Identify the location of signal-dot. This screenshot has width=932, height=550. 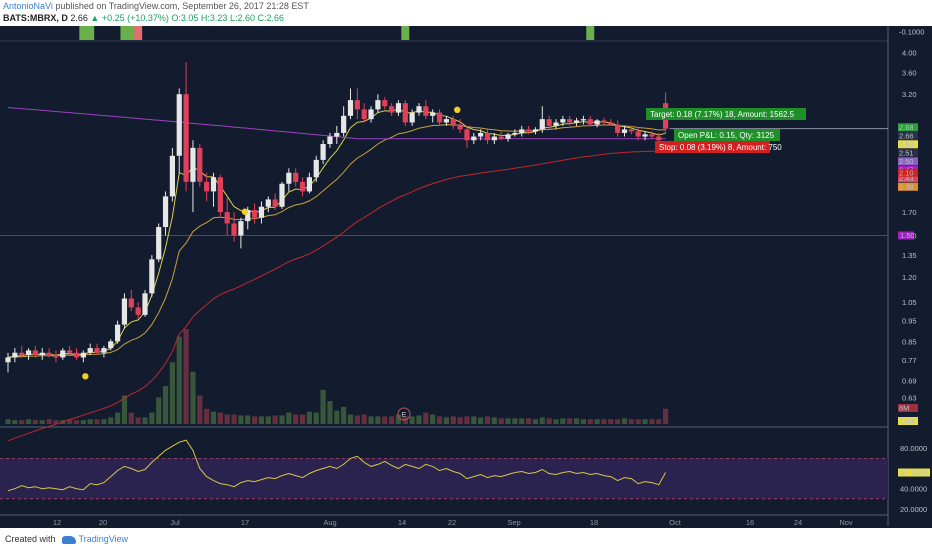
(457, 110).